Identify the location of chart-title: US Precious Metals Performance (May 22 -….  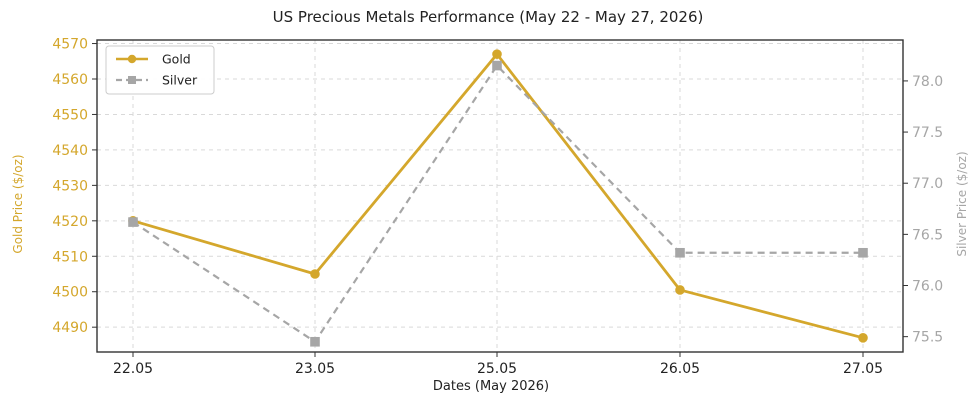
(488, 17).